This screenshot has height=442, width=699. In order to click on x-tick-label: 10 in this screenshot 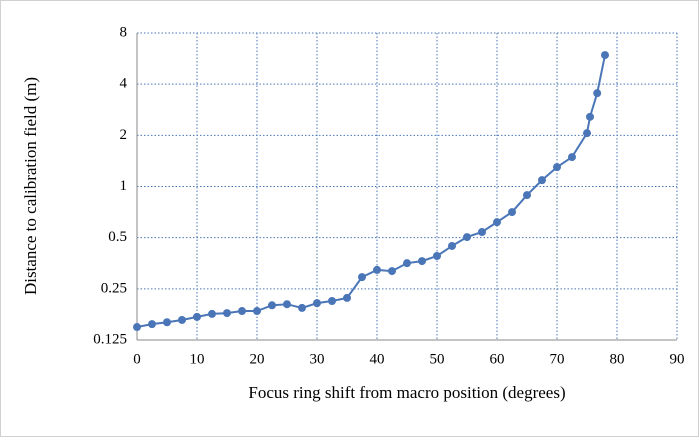, I will do `click(197, 359)`.